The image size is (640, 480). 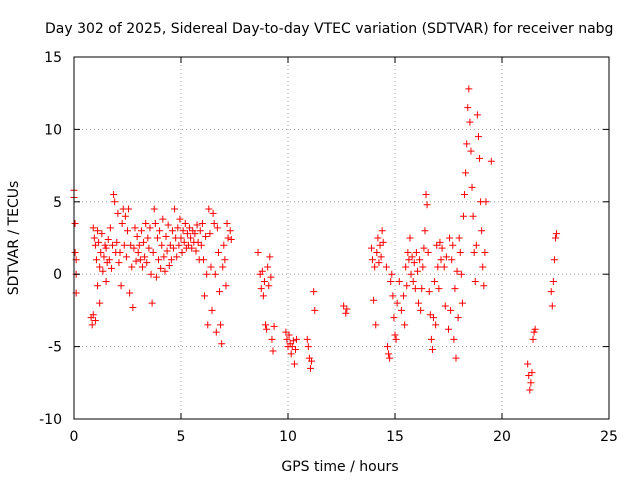 I want to click on x-tick-label: 10, so click(x=288, y=437).